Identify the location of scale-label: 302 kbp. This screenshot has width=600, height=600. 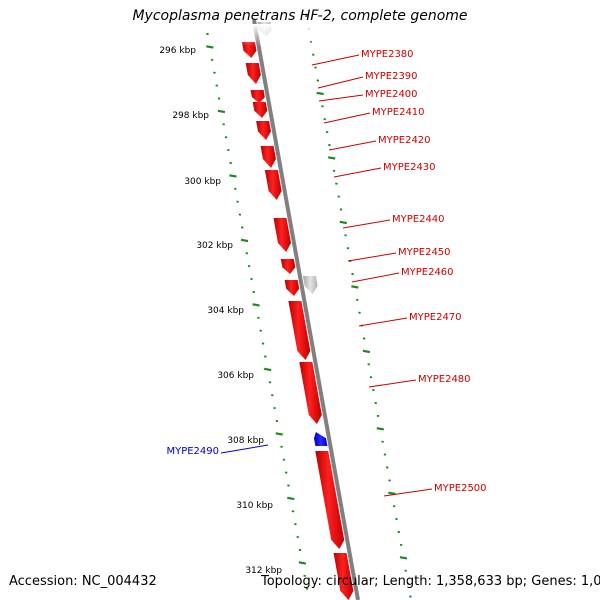
(214, 246).